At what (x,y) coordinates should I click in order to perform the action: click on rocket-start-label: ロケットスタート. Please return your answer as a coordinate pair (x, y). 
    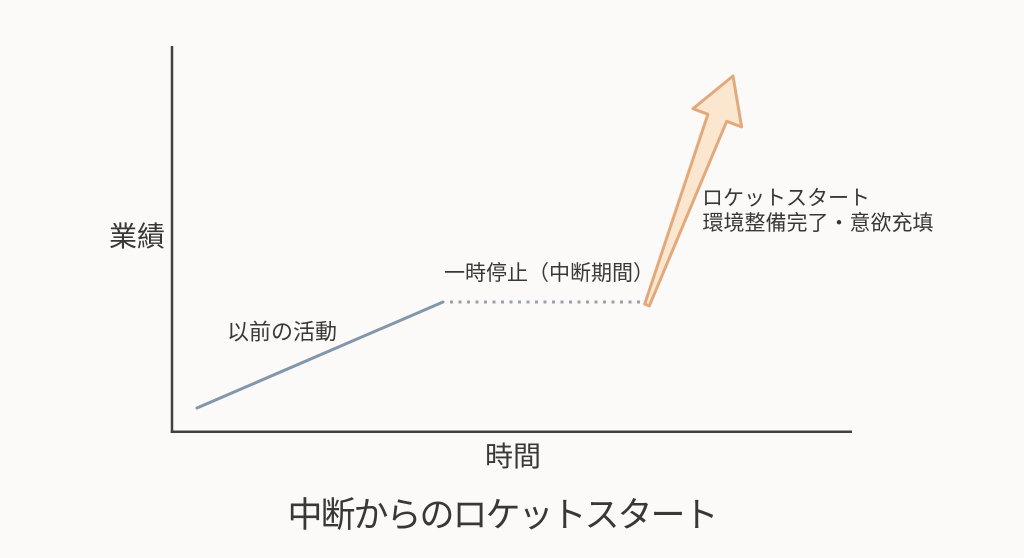
    Looking at the image, I should click on (786, 198).